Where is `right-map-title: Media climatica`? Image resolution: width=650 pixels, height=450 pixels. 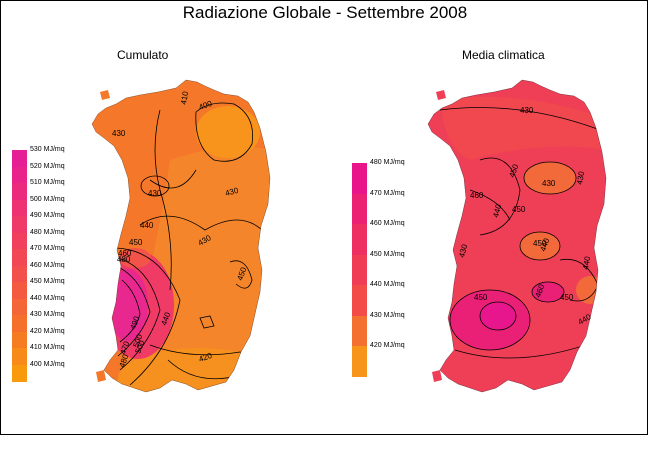
right-map-title: Media climatica is located at coordinates (503, 55).